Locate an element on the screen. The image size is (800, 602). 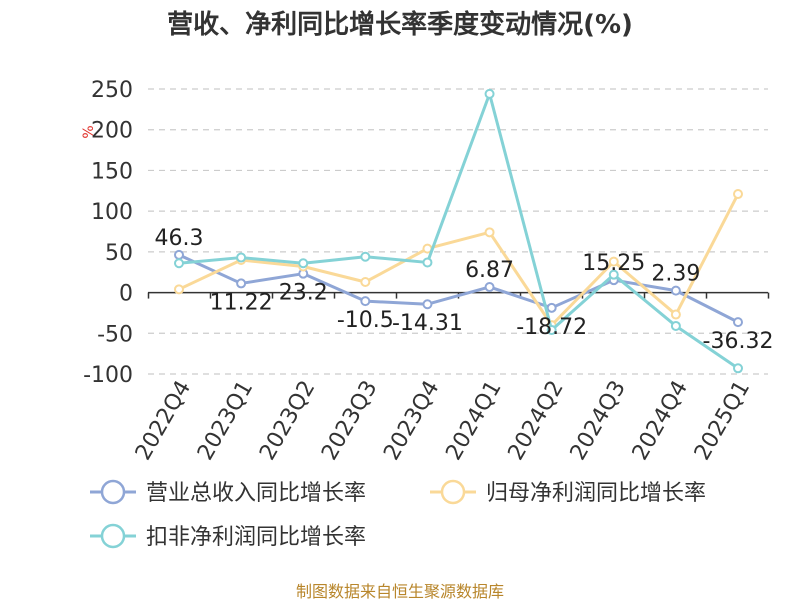
x-tick-label: 2022Q4 is located at coordinates (163, 421).